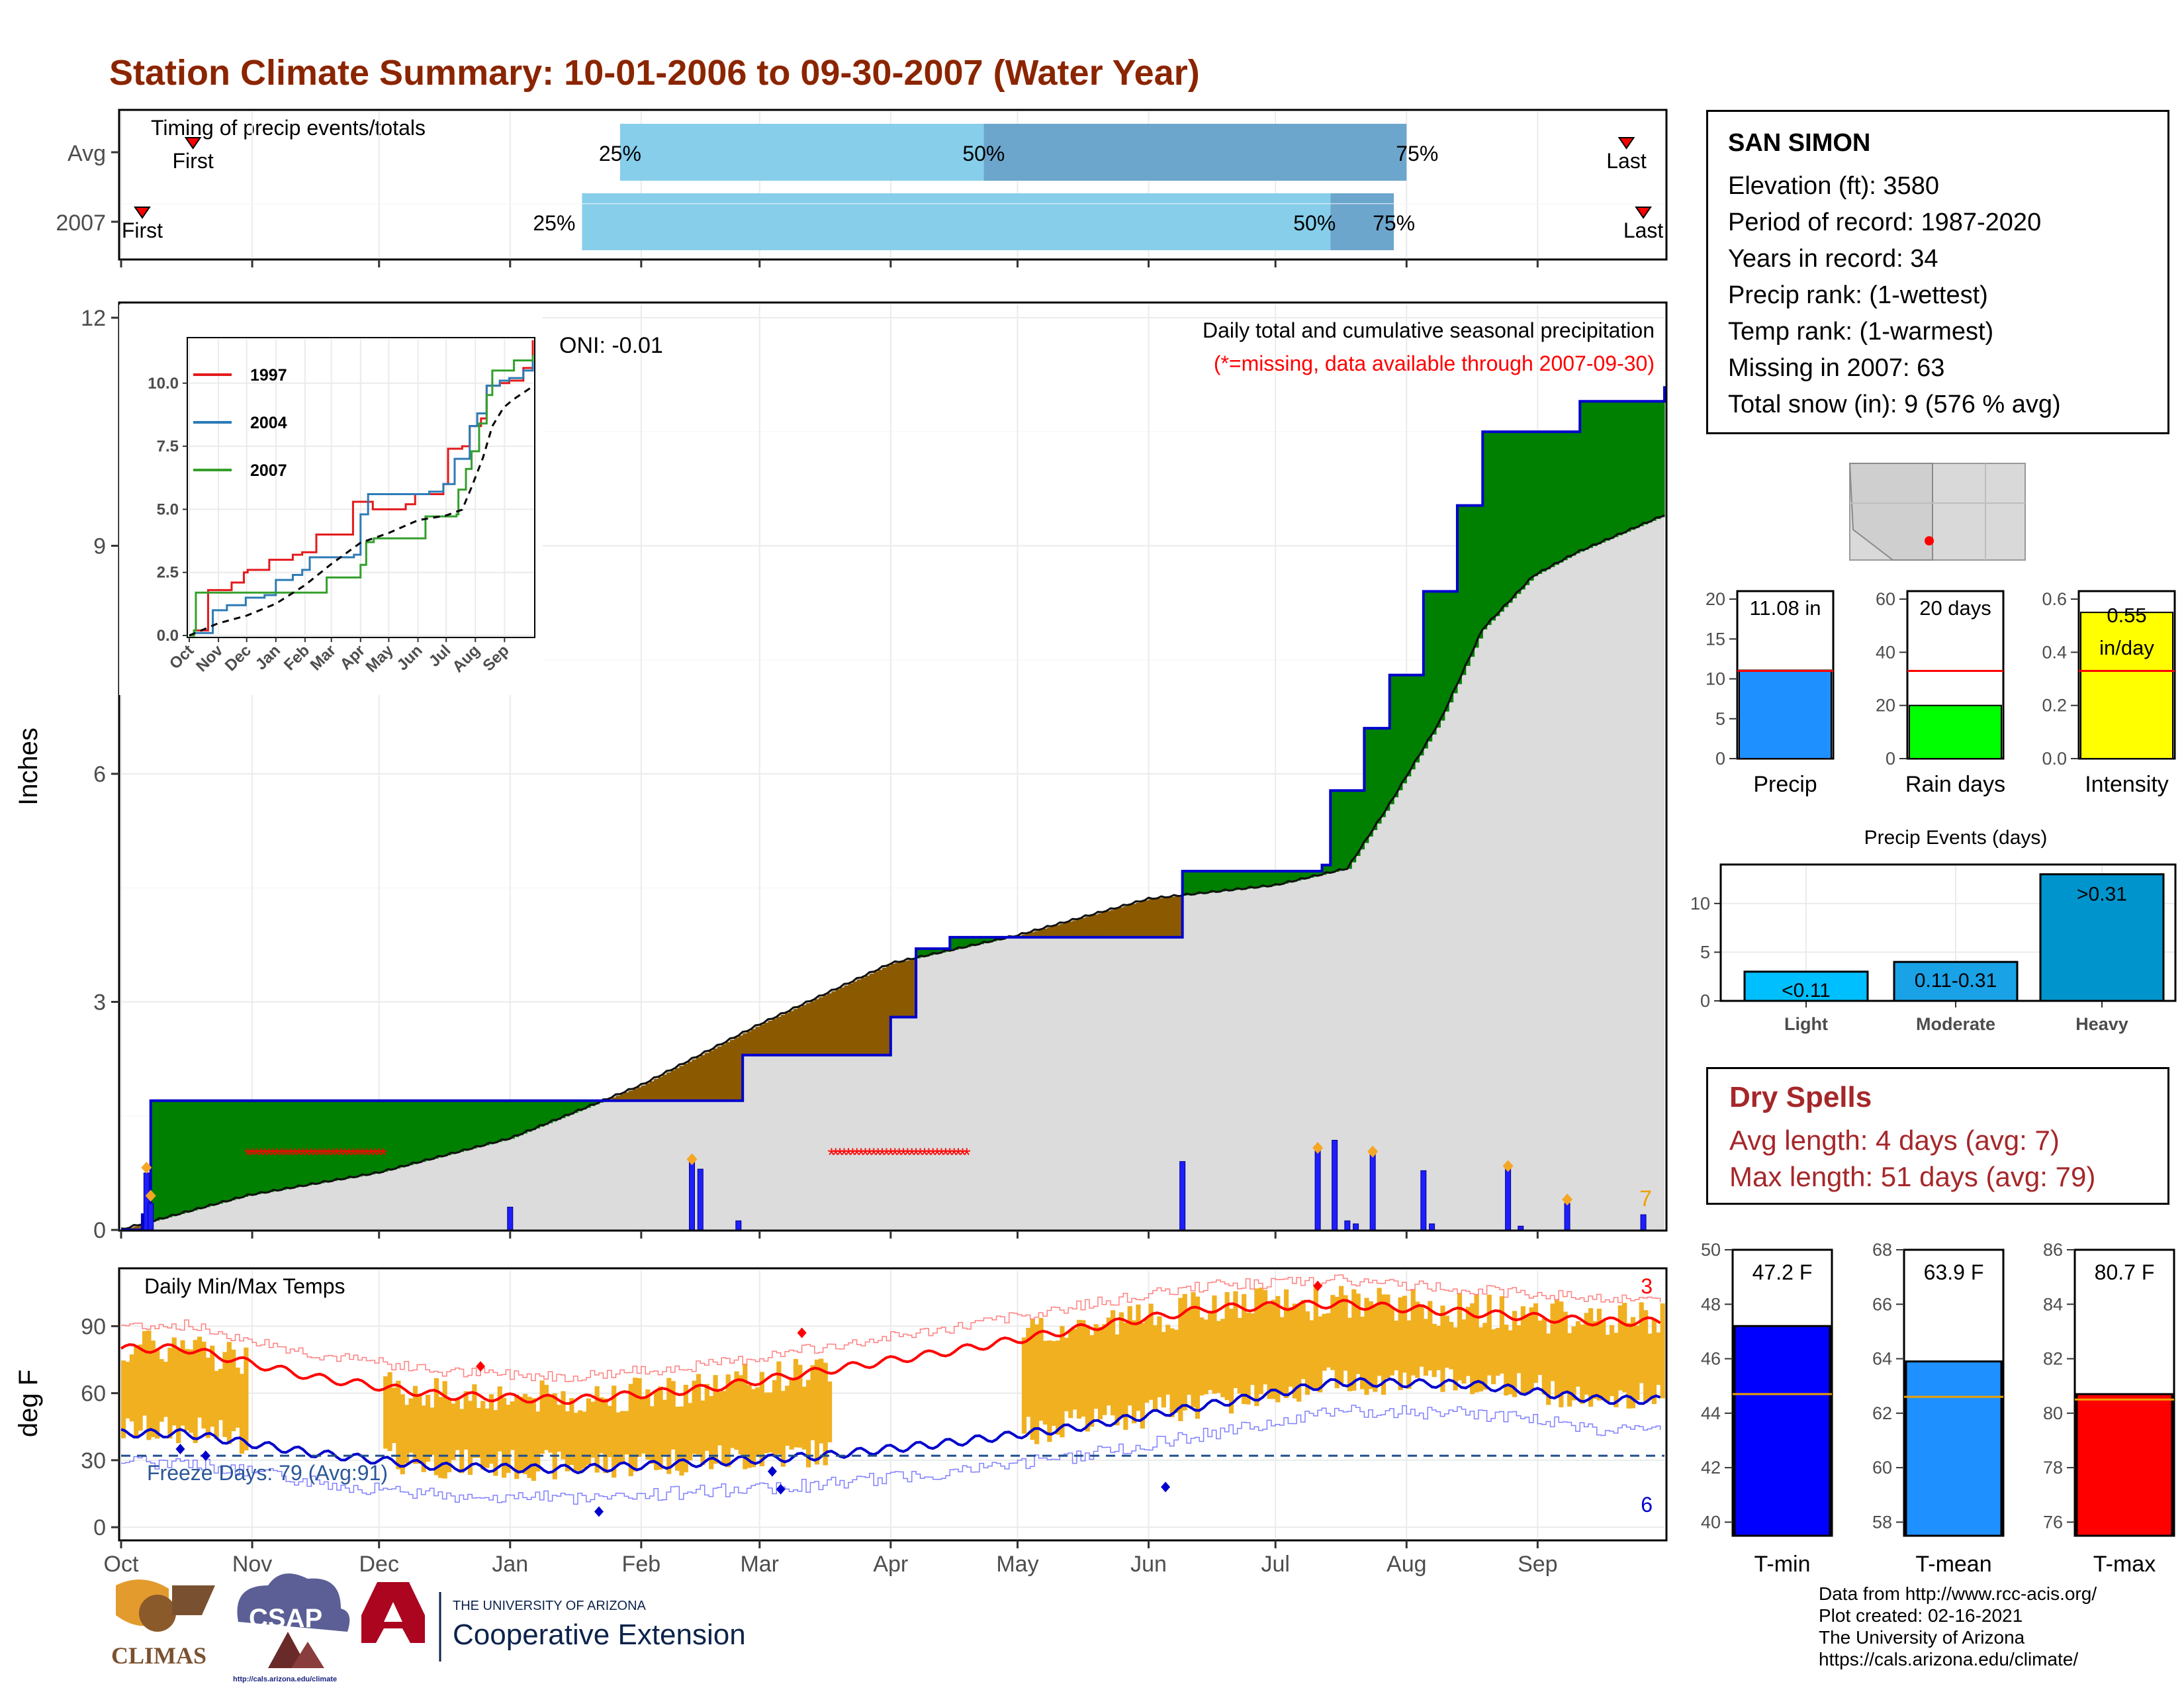 The width and height of the screenshot is (2184, 1688). Describe the element at coordinates (2126, 647) in the screenshot. I see `summary-value-label-2: in/day` at that location.